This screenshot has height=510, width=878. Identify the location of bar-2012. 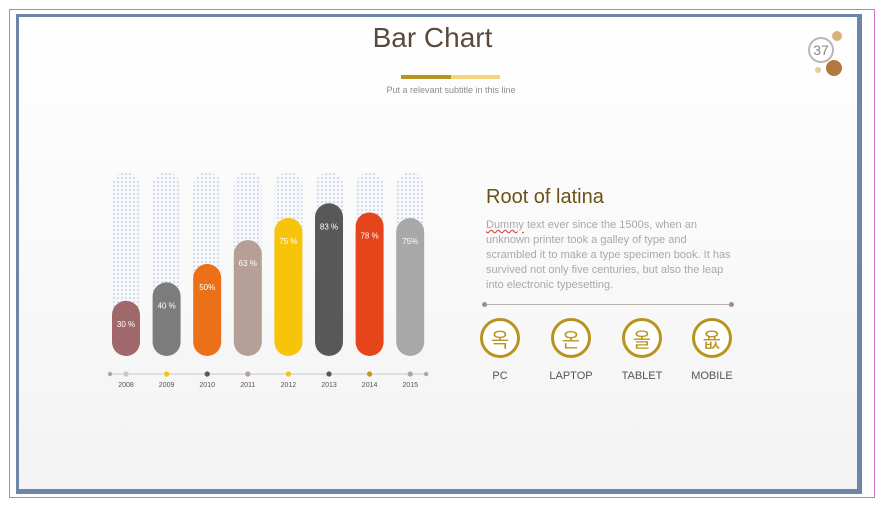
(288, 287).